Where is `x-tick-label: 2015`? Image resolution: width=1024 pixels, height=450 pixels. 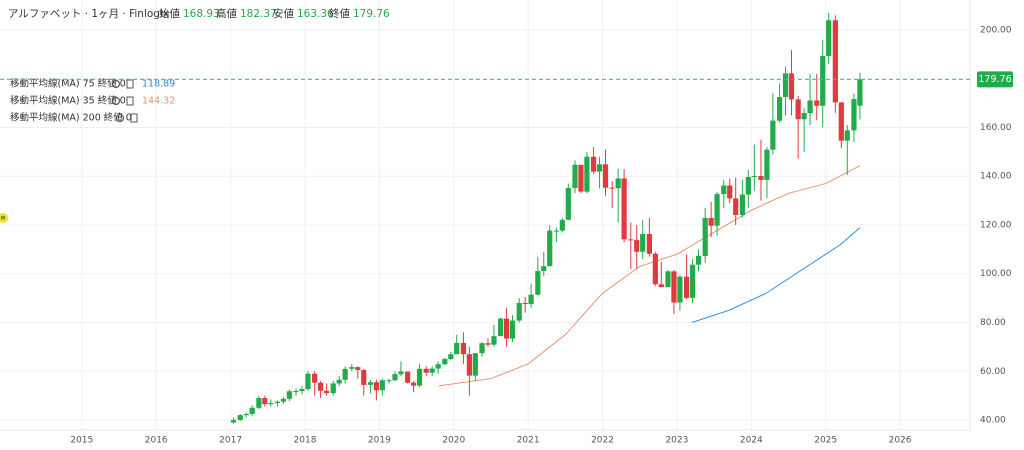
x-tick-label: 2015 is located at coordinates (81, 441).